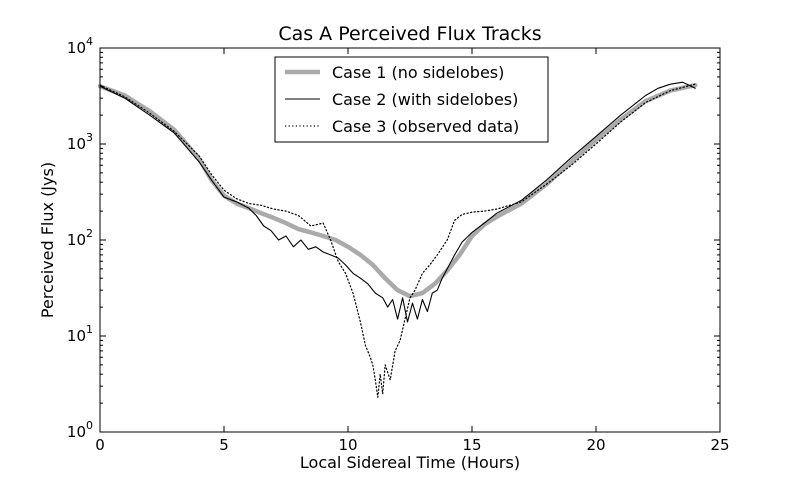  Describe the element at coordinates (410, 462) in the screenshot. I see `x-axis-label: Local Sidereal Time (Hours)` at that location.